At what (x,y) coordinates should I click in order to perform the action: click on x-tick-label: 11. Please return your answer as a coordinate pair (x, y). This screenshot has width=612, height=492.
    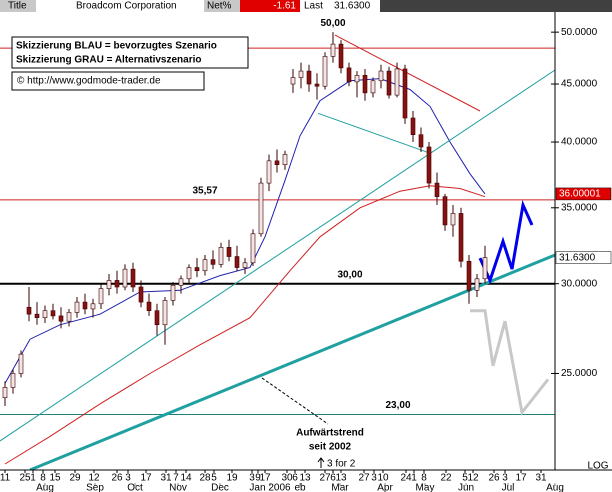
    Looking at the image, I should click on (5, 478).